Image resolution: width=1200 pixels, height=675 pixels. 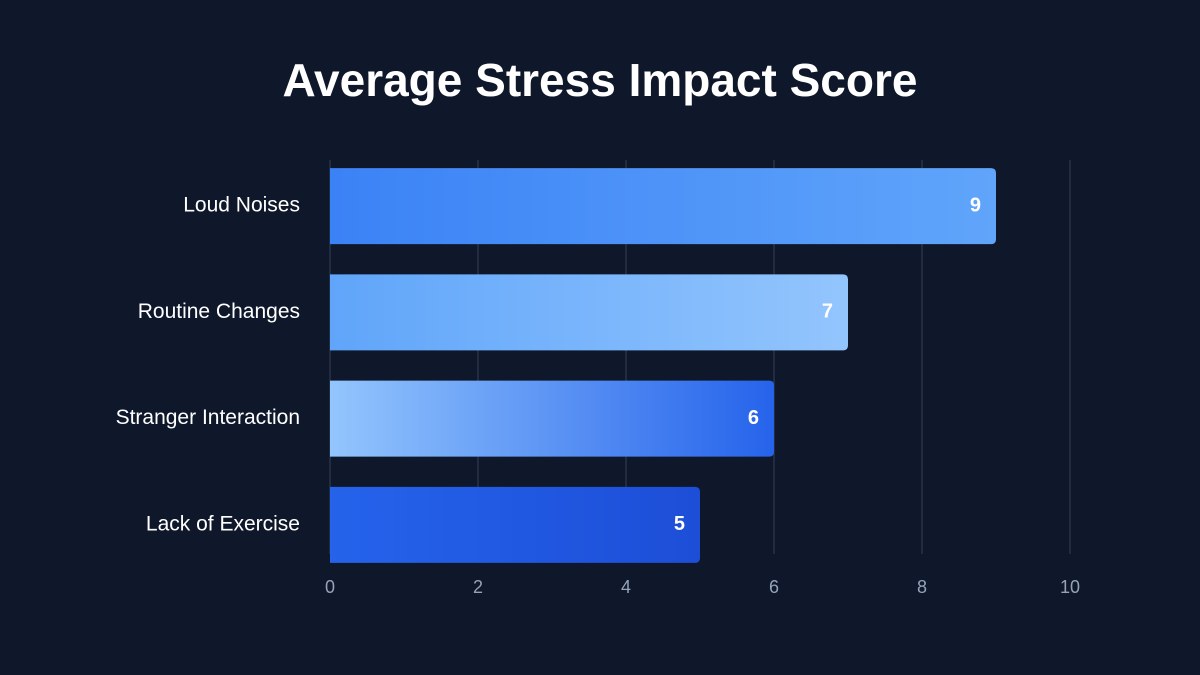 What do you see at coordinates (626, 587) in the screenshot?
I see `x-tick-label: 4` at bounding box center [626, 587].